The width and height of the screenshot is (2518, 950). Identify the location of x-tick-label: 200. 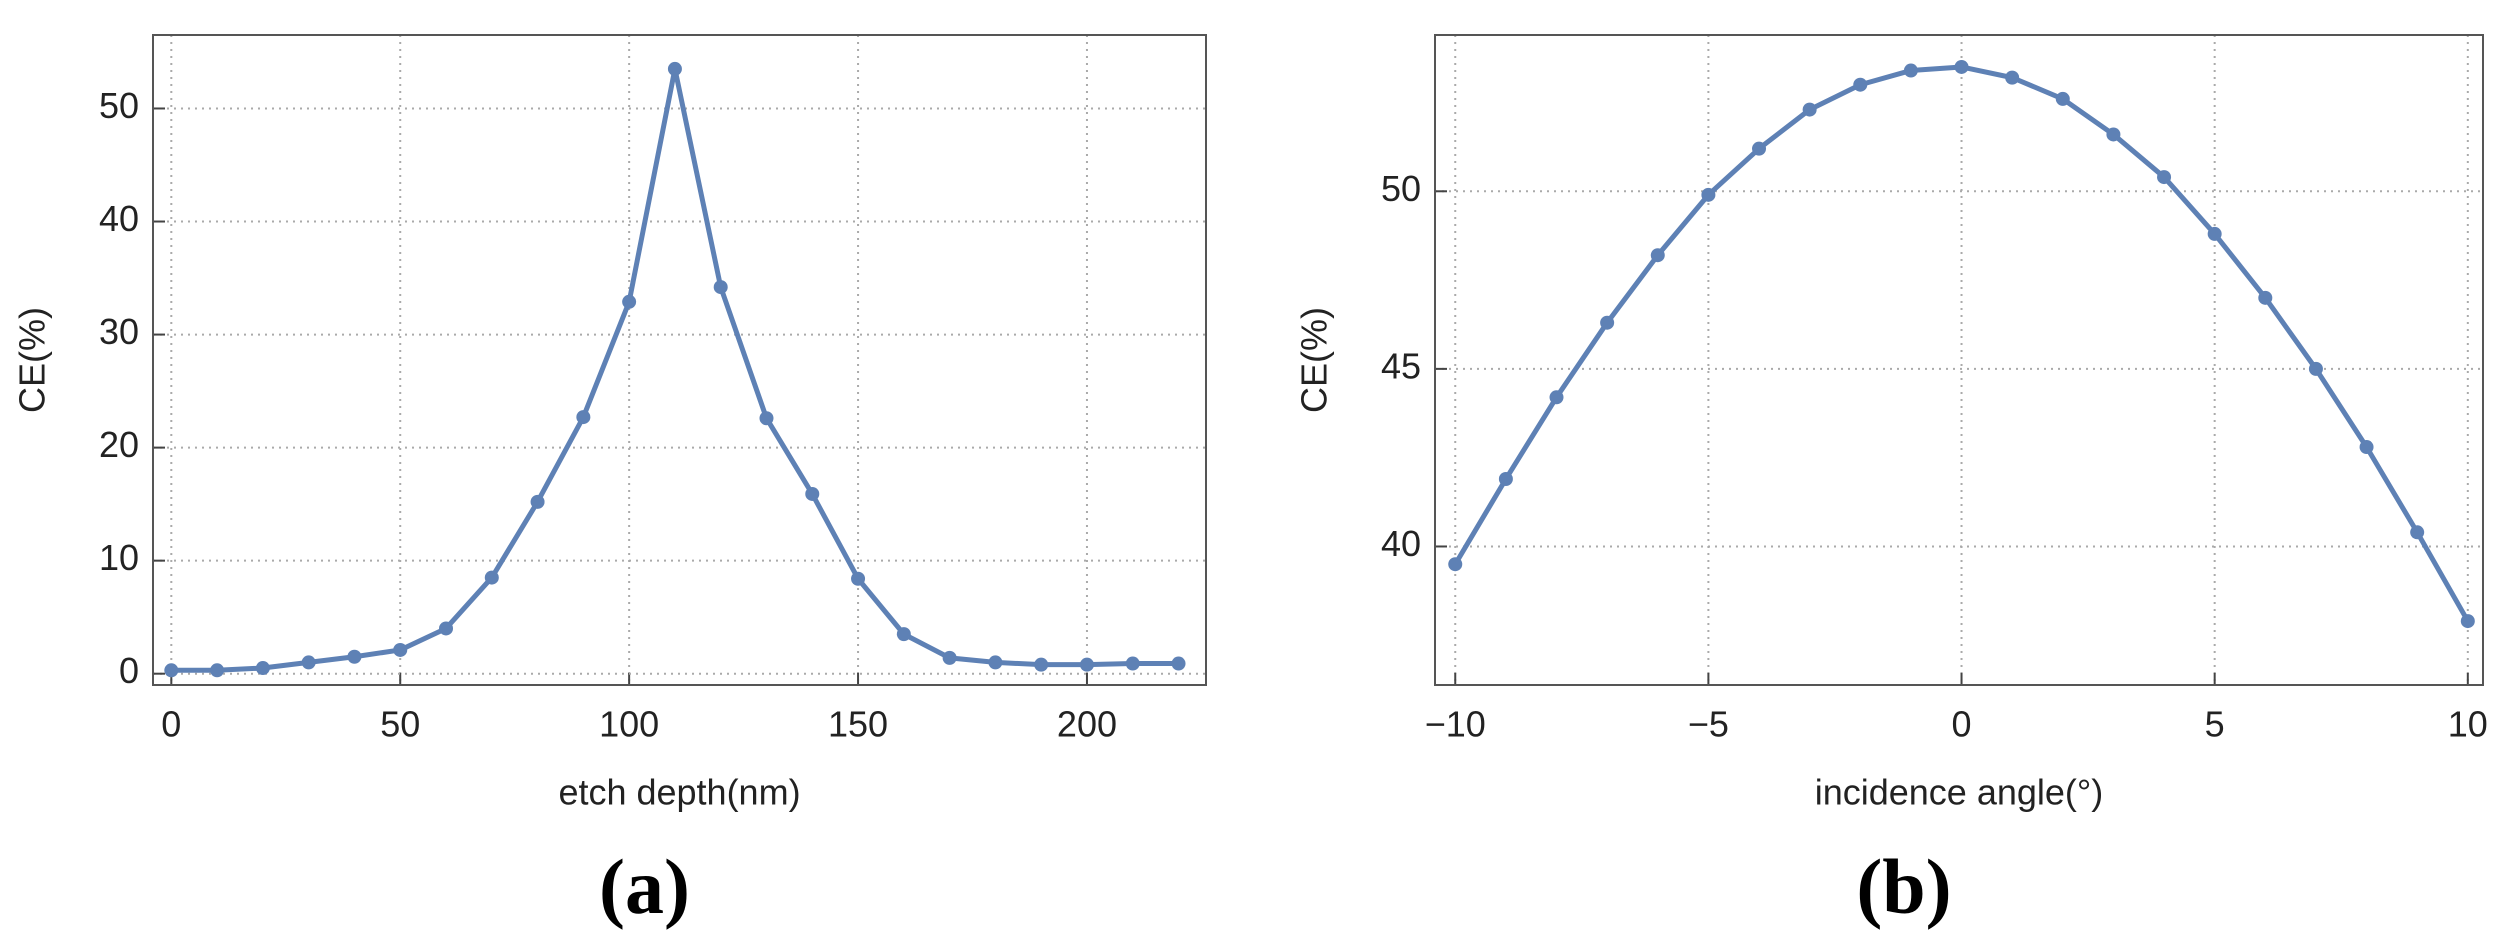
(1087, 724).